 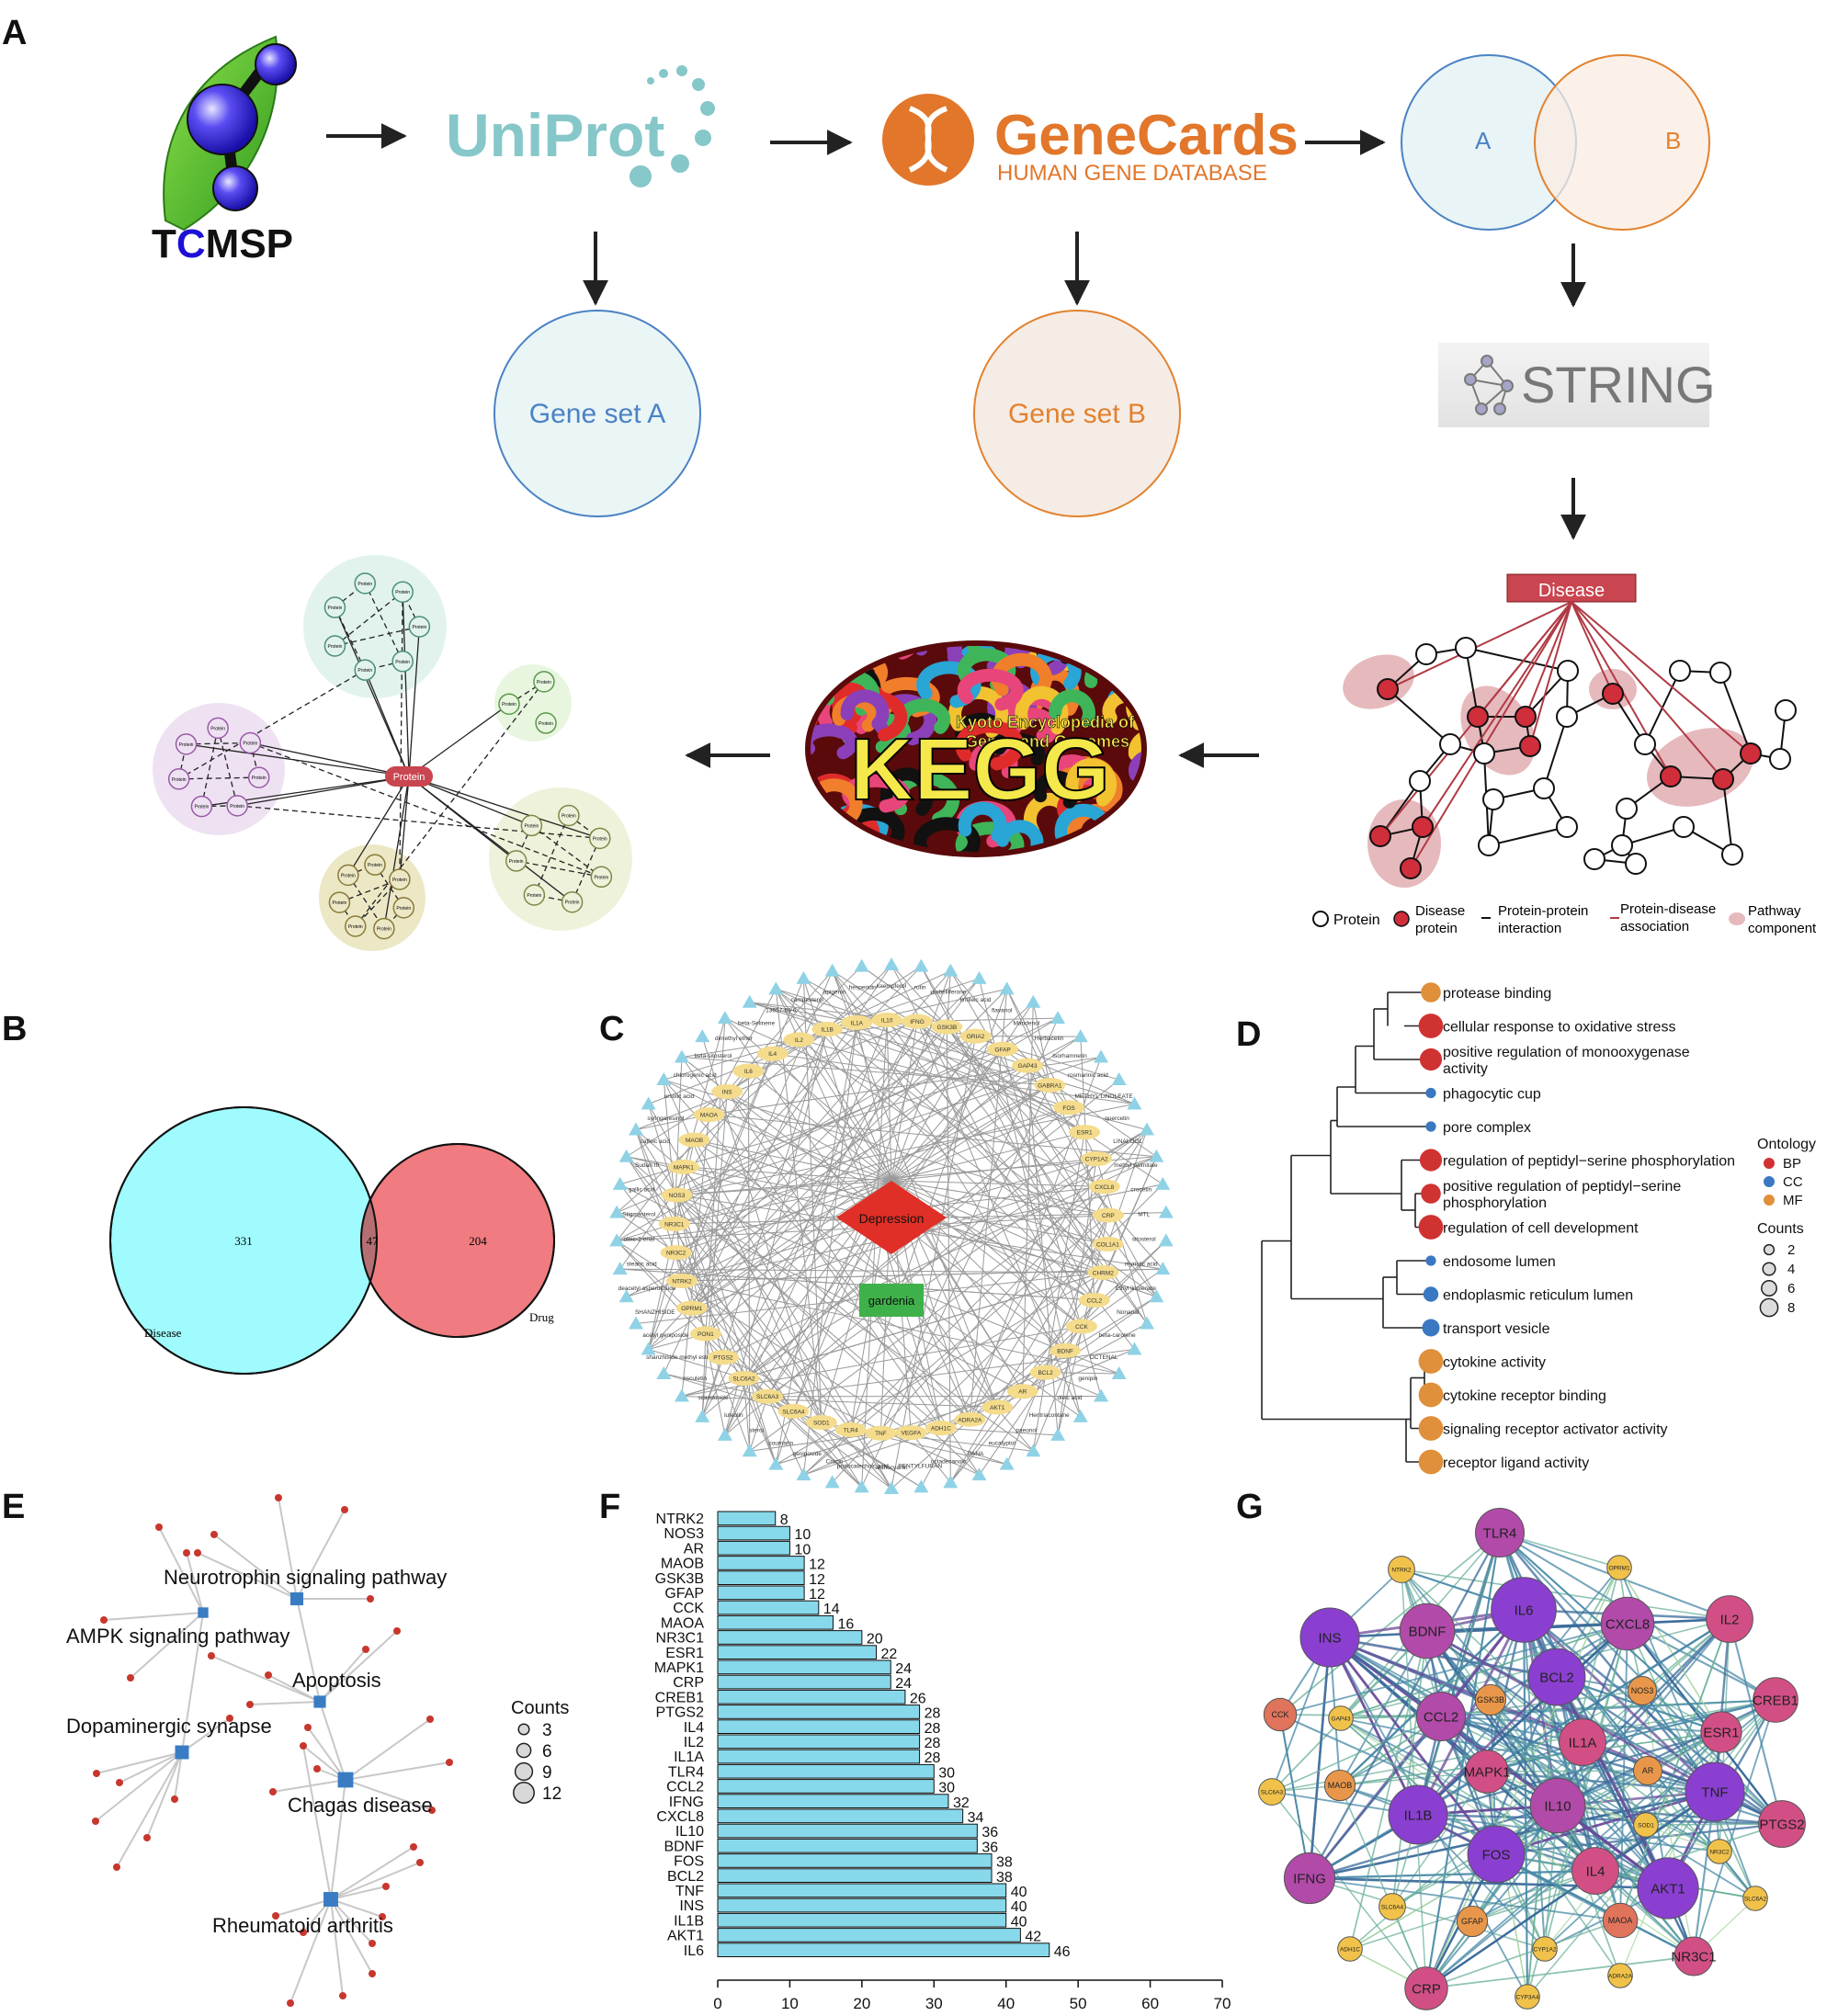 I want to click on ontology-legend-label: MF, so click(x=1793, y=1200).